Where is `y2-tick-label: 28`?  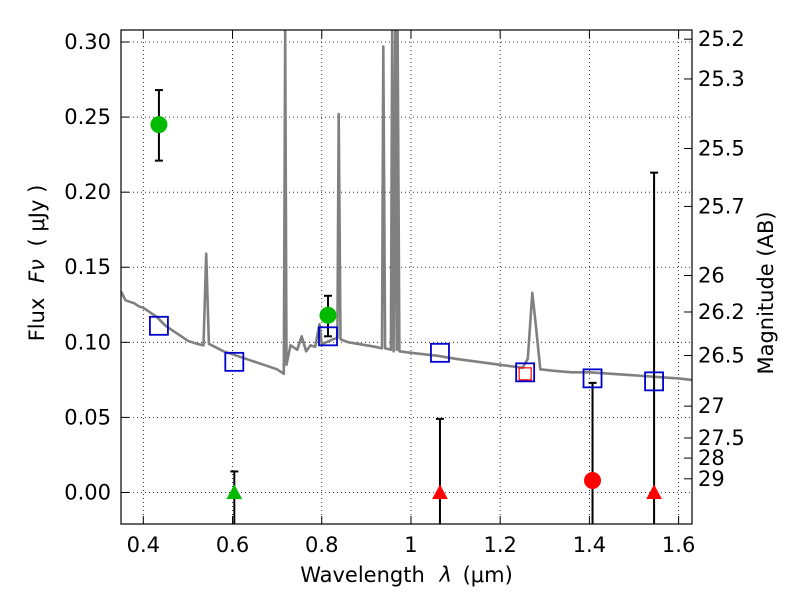
y2-tick-label: 28 is located at coordinates (711, 458).